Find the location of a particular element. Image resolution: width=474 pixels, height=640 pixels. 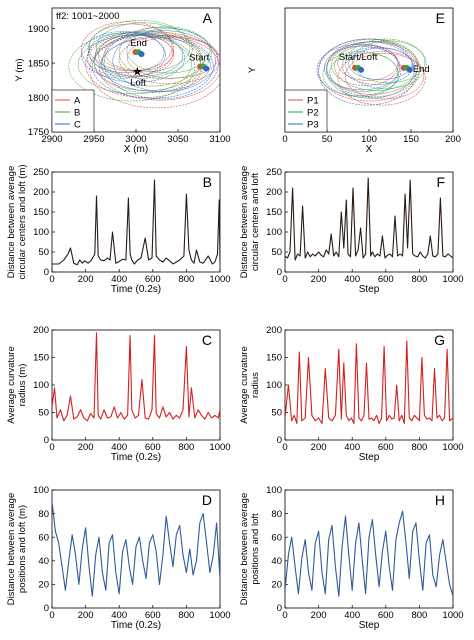

y-tick-label: 60 is located at coordinates (43, 537).